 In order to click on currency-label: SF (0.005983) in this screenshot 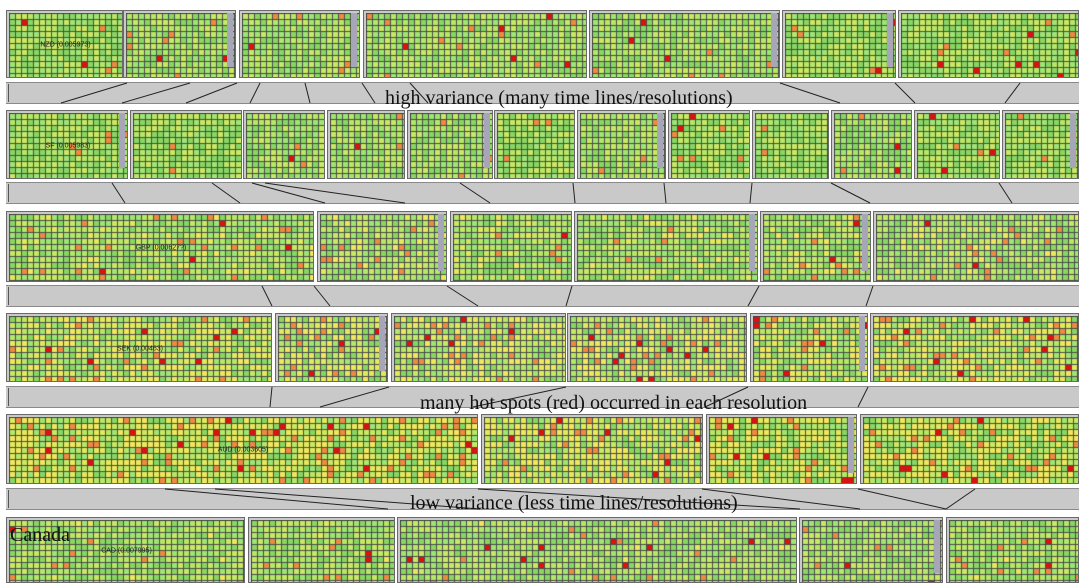, I will do `click(68, 145)`.